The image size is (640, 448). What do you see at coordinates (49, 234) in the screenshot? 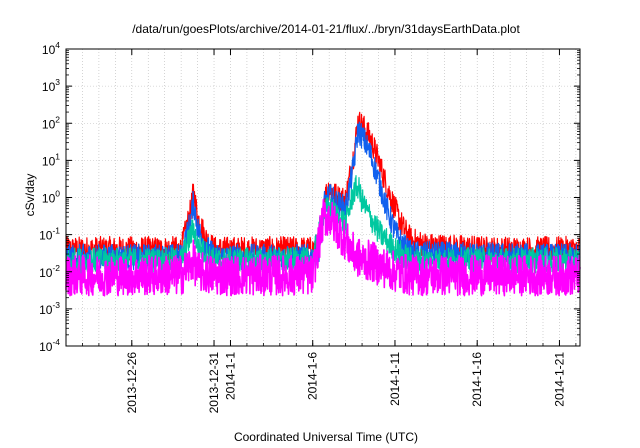
I see `y-tick-label: 10⁻¹` at bounding box center [49, 234].